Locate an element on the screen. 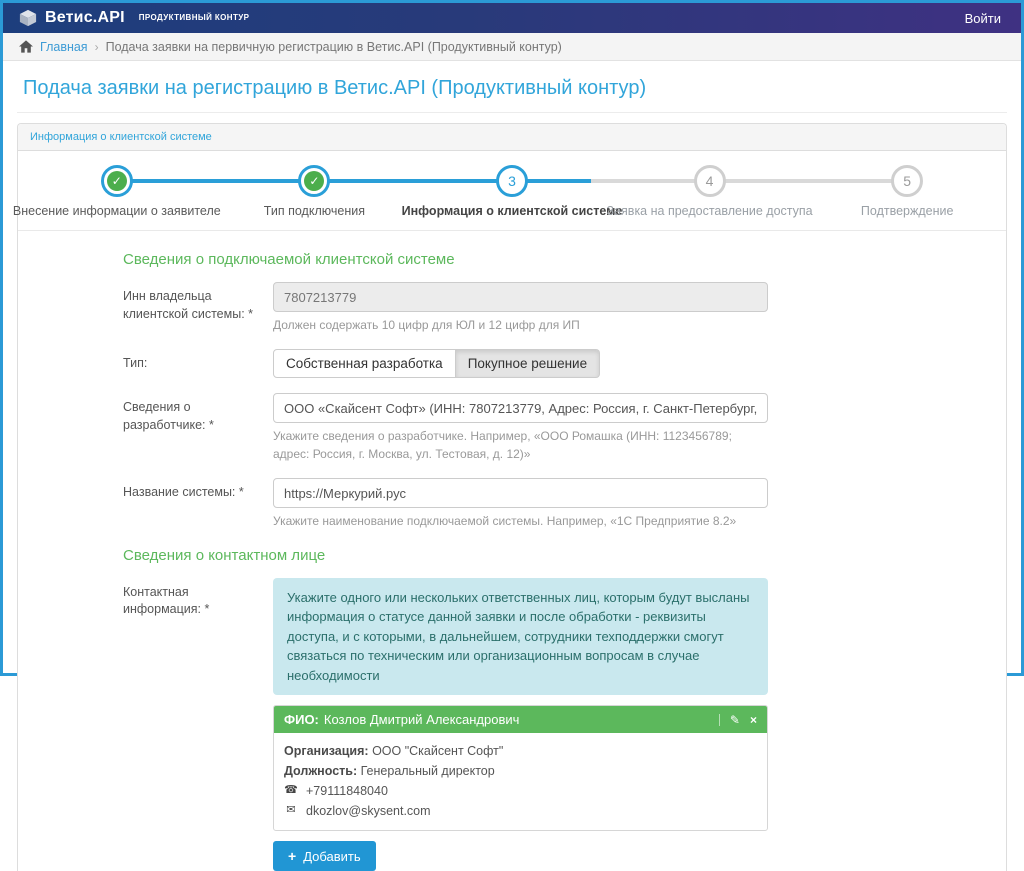 The height and width of the screenshot is (871, 1024). email-icon: ✉ is located at coordinates (291, 810).